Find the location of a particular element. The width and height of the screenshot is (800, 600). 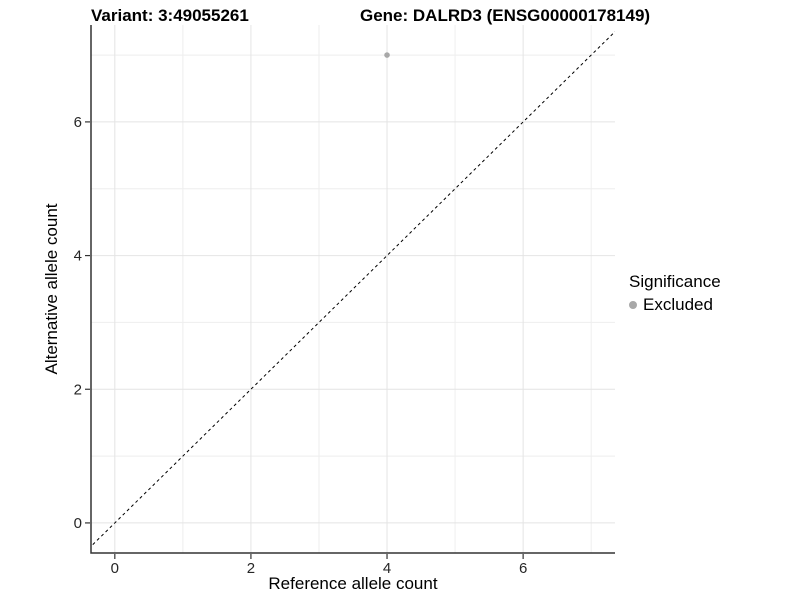

x-tick-label: 6 is located at coordinates (523, 568).